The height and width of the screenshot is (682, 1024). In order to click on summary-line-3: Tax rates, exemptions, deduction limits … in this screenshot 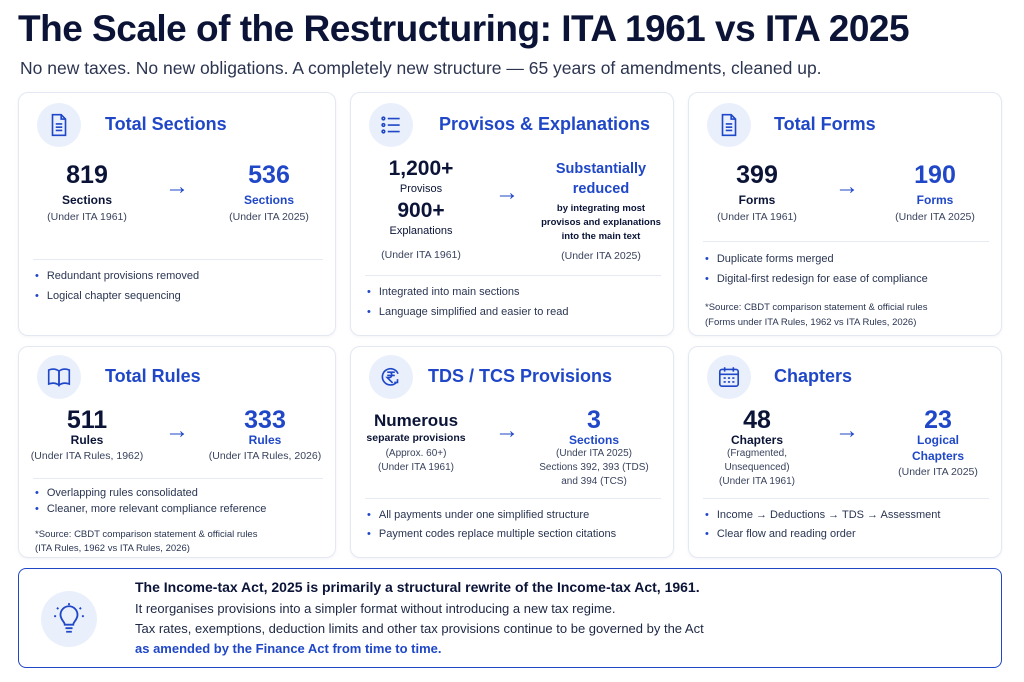, I will do `click(419, 628)`.